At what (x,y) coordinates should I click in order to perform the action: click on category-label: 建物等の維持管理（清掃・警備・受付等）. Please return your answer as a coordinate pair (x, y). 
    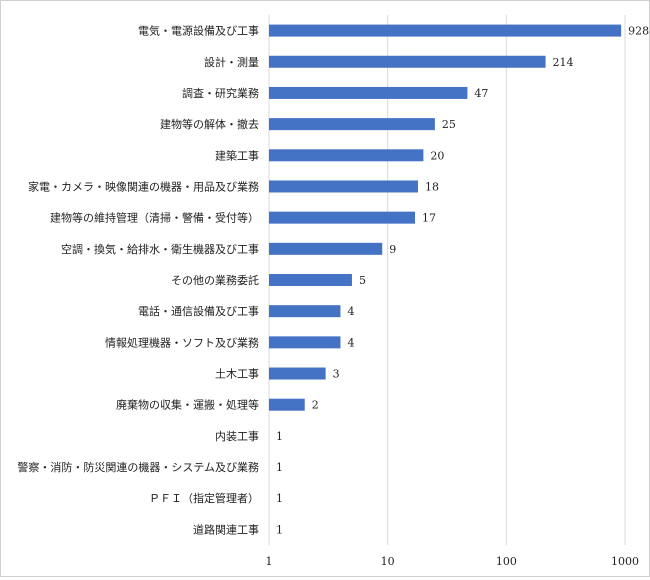
    Looking at the image, I should click on (154, 218).